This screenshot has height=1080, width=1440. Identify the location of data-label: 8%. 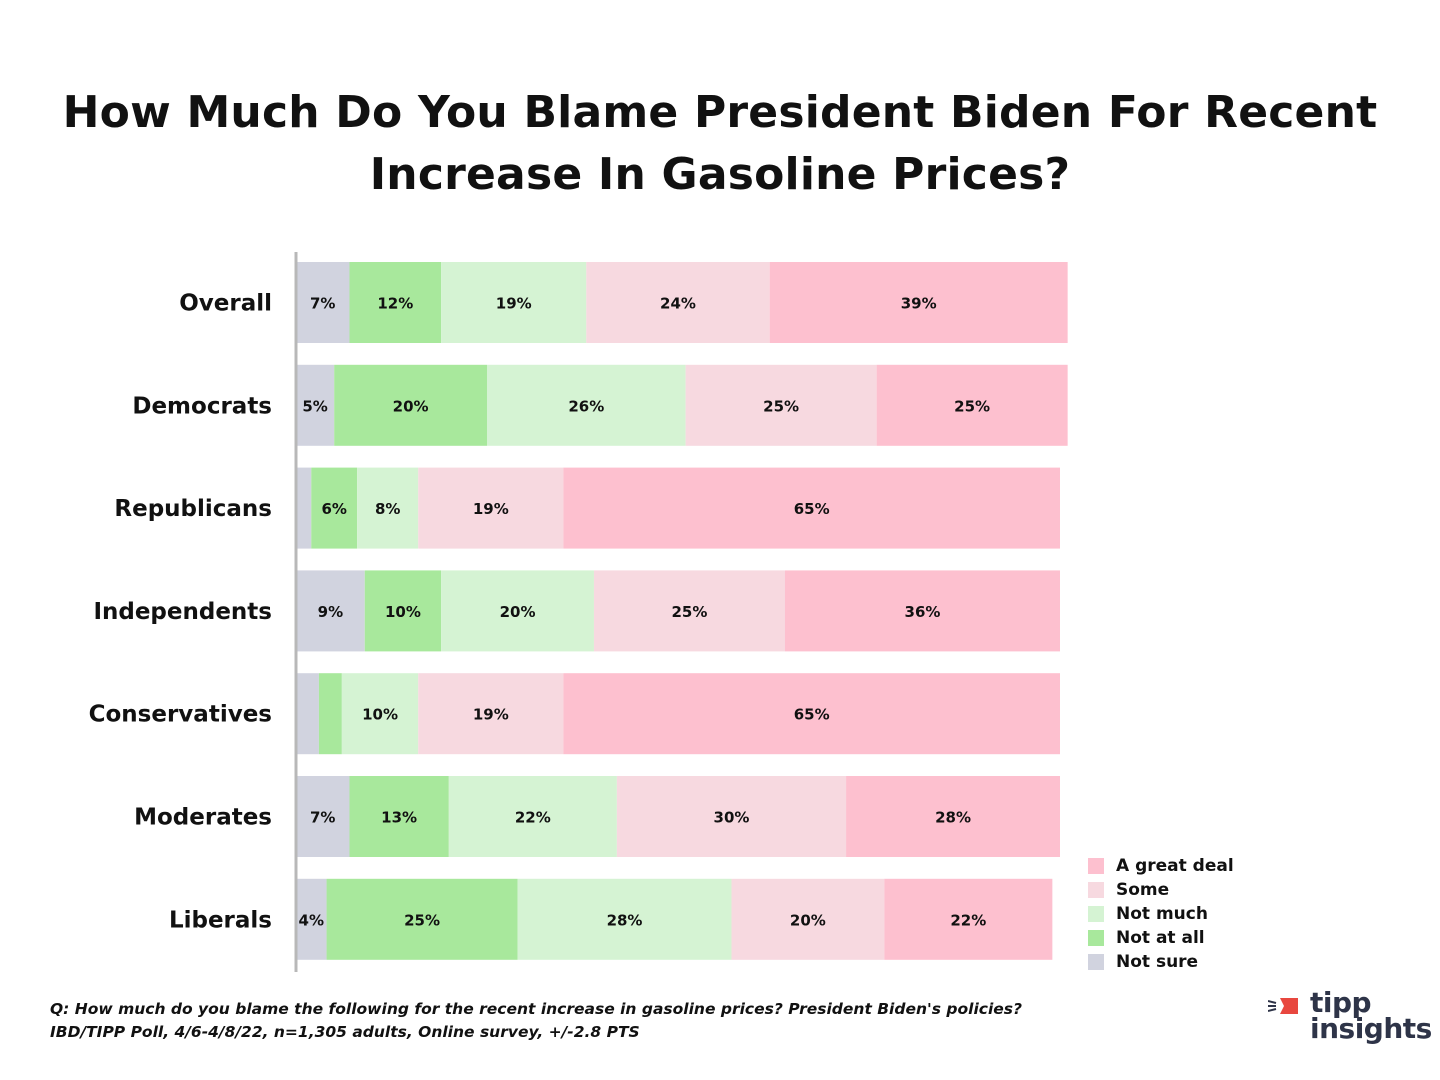
(387, 509).